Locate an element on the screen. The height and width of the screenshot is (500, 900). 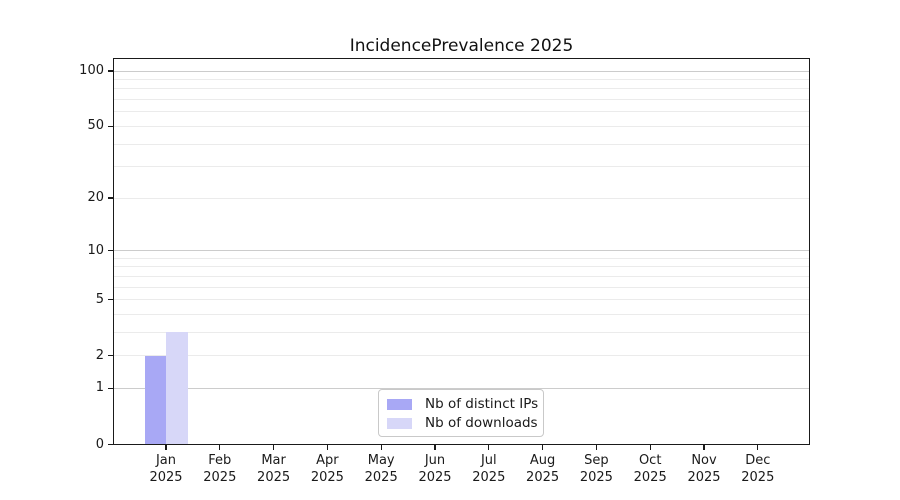
x-tick-label-feb: Feb 2025 is located at coordinates (220, 469).